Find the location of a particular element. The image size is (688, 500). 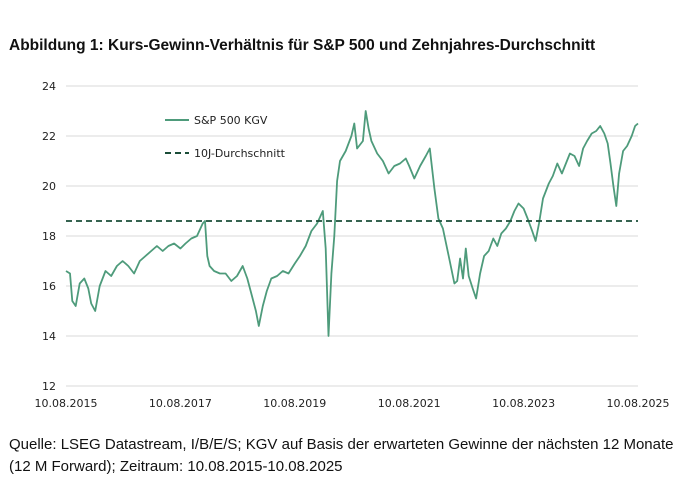

y-tick-label: 22 is located at coordinates (49, 136).